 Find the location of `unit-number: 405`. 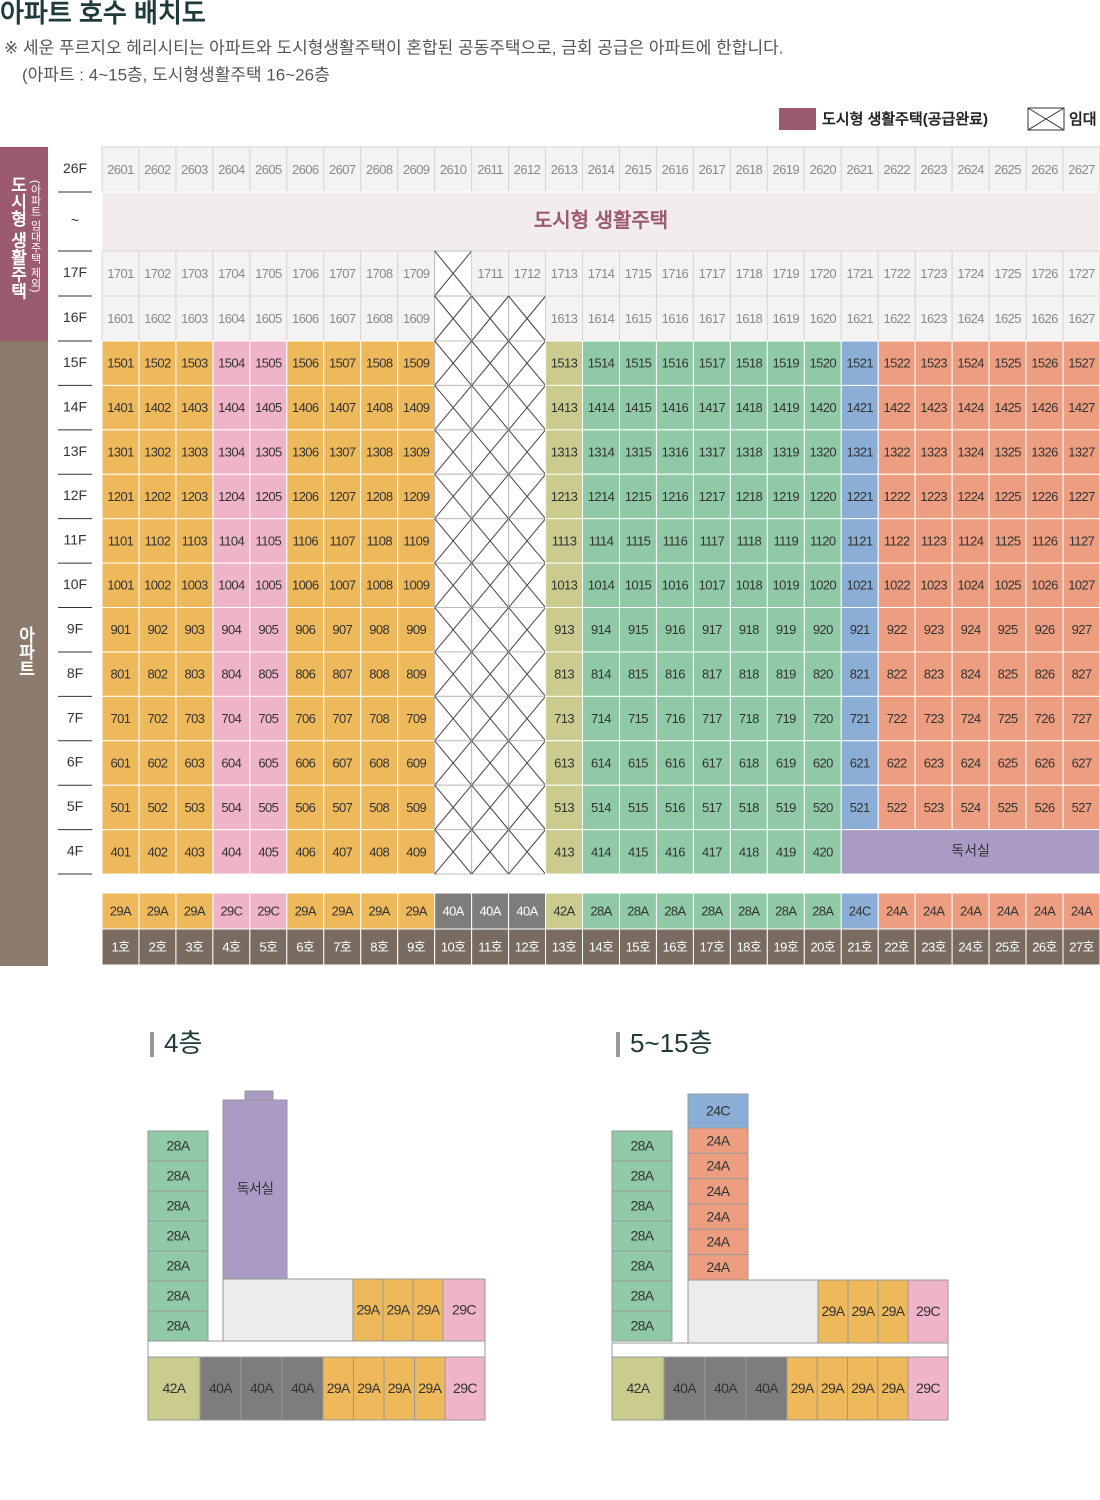

unit-number: 405 is located at coordinates (268, 851).